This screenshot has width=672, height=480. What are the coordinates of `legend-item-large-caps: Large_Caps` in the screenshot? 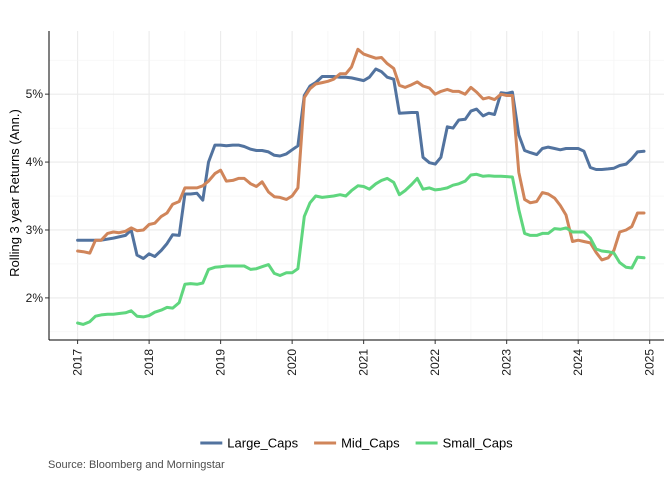 It's located at (249, 443).